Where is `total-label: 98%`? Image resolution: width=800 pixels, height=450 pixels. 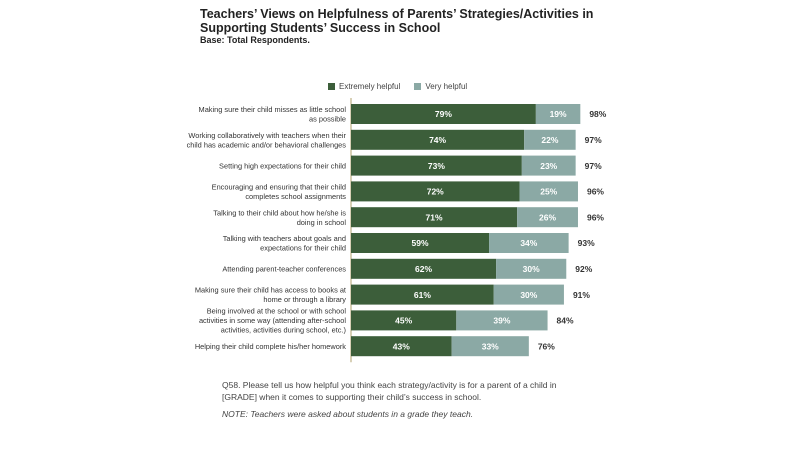 total-label: 98% is located at coordinates (597, 114).